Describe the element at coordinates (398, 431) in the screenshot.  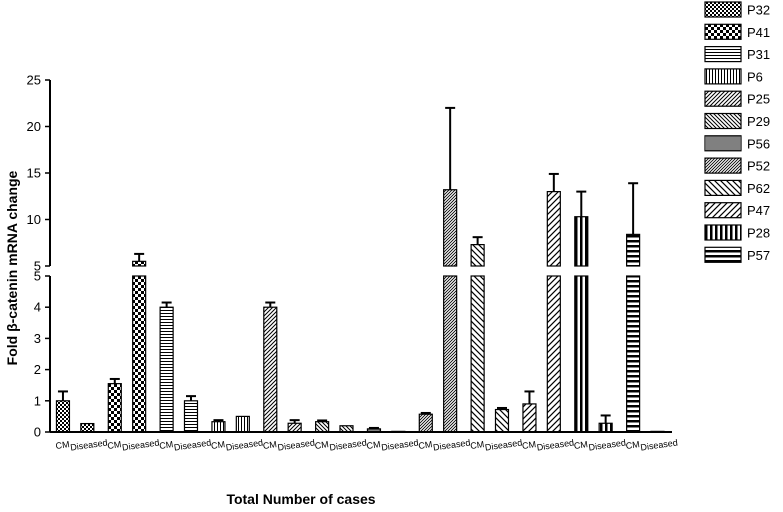
I see `bar-p56-diseased` at that location.